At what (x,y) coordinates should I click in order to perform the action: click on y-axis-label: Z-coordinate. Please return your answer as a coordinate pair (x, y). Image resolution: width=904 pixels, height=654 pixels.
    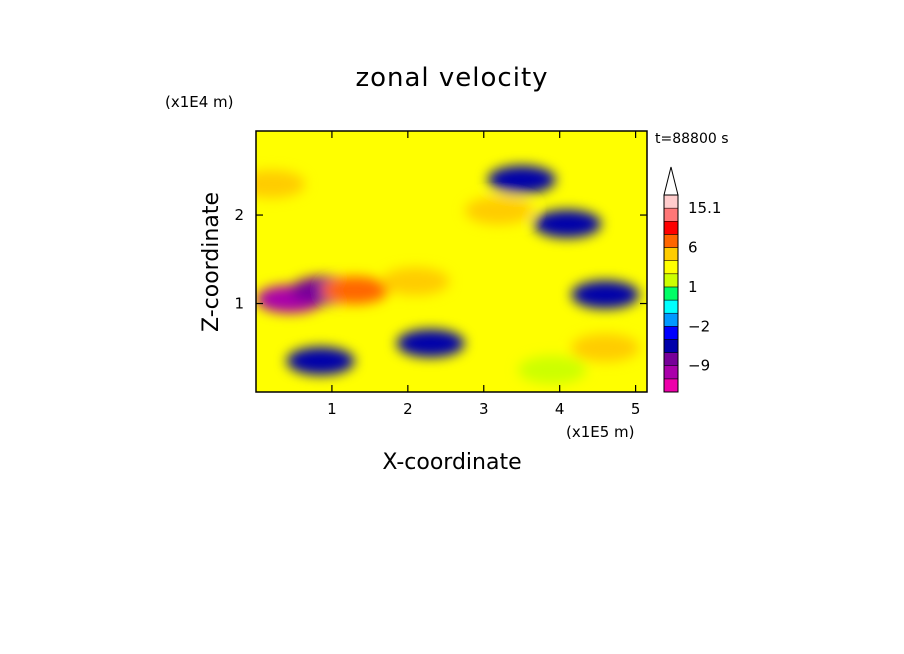
    Looking at the image, I should click on (211, 262).